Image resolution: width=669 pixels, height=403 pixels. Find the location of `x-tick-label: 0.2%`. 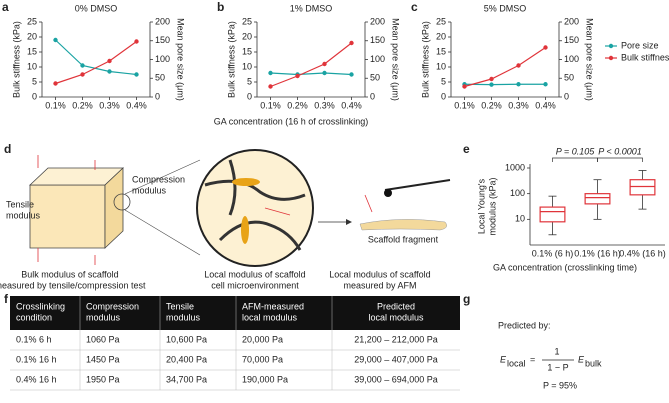

x-tick-label: 0.2% is located at coordinates (82, 105).